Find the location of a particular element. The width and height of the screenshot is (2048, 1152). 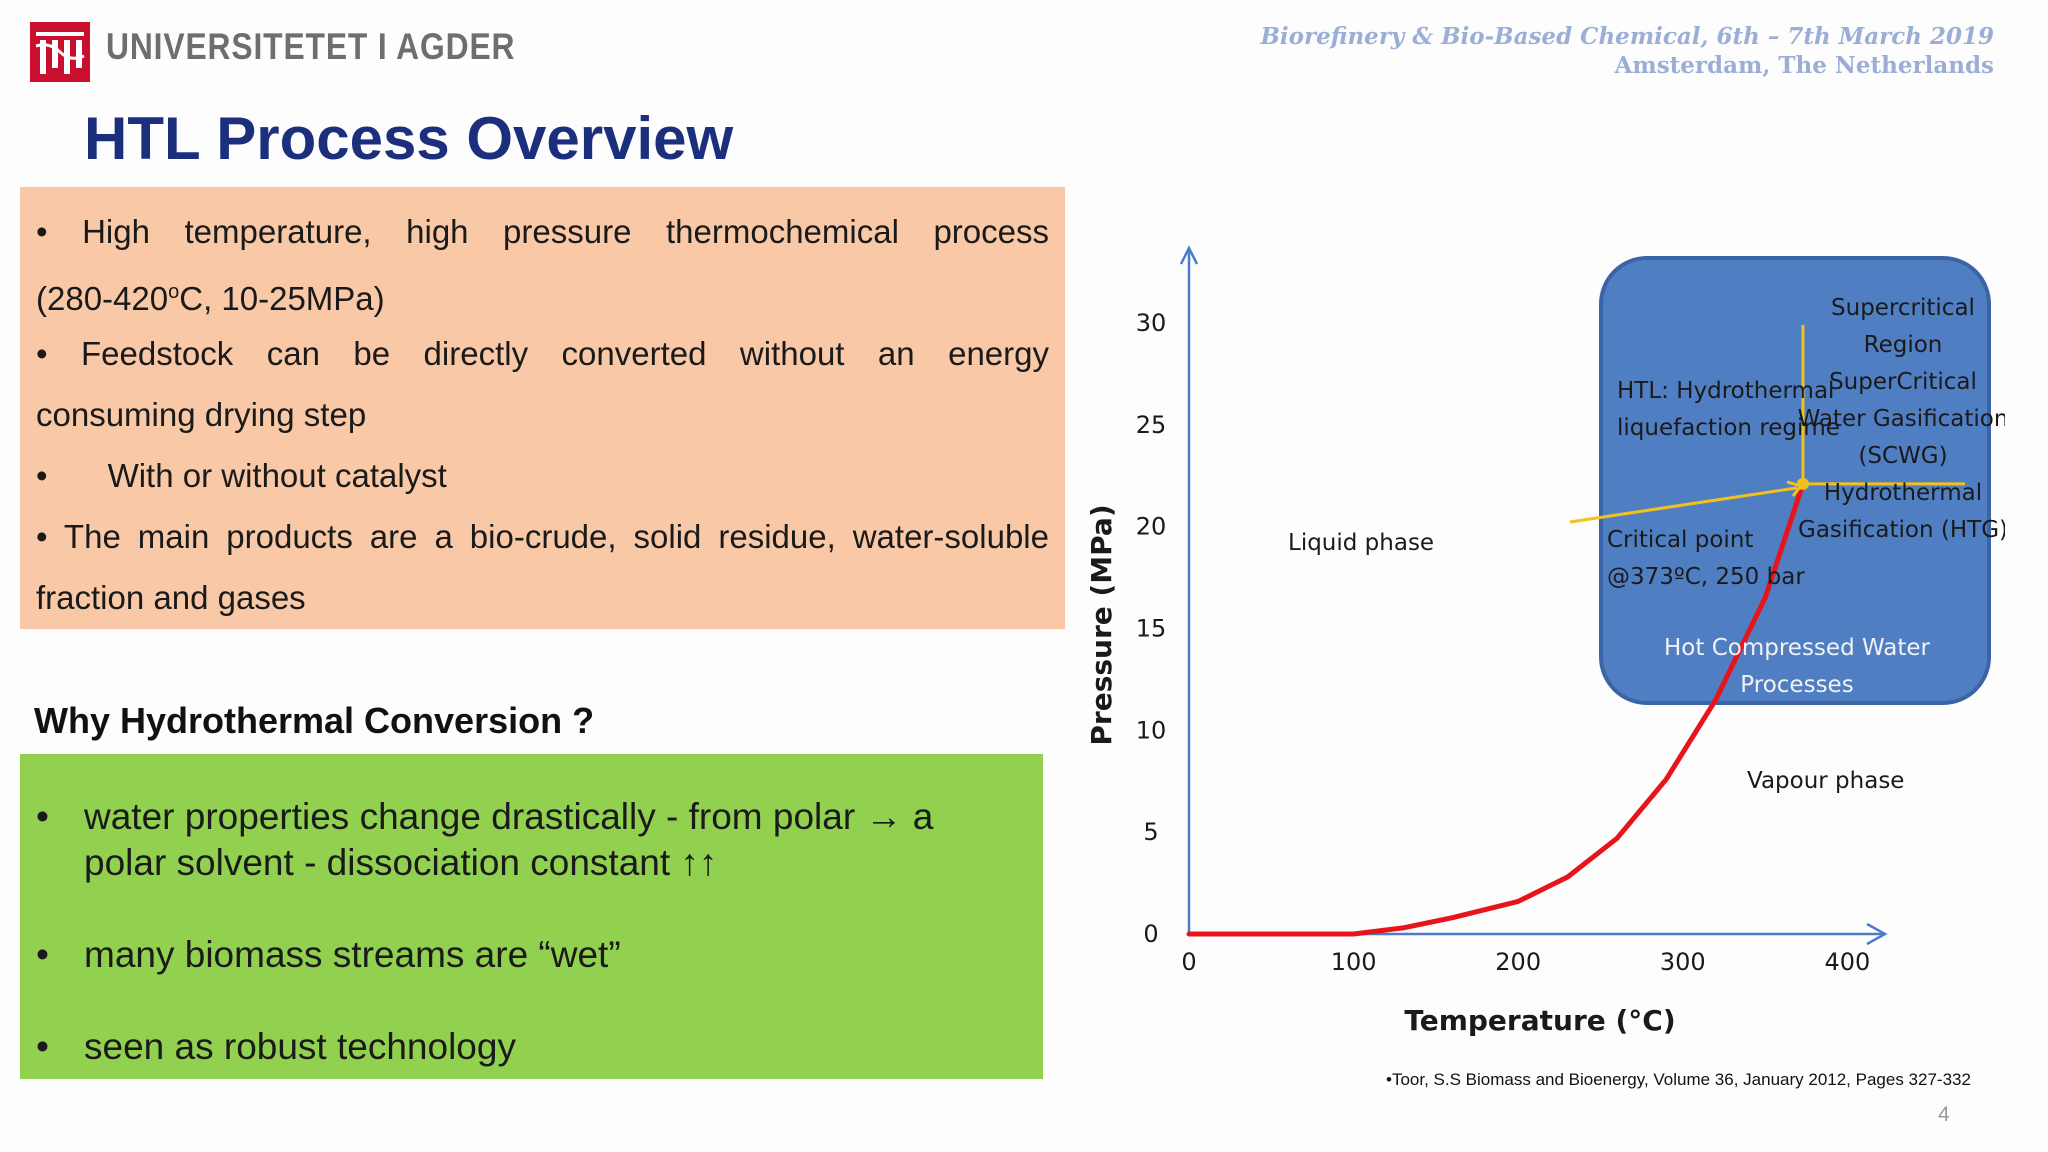

supercritical-label-2: Region is located at coordinates (1903, 345).